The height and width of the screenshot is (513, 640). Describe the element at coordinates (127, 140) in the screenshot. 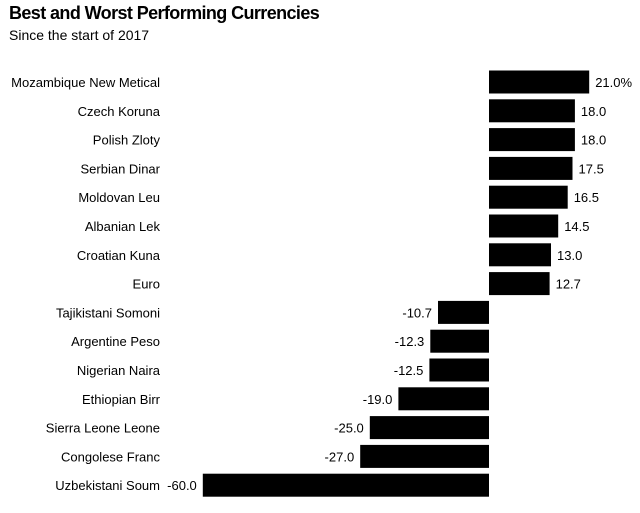

I see `category-label-polish-zloty: Polish Zloty` at that location.